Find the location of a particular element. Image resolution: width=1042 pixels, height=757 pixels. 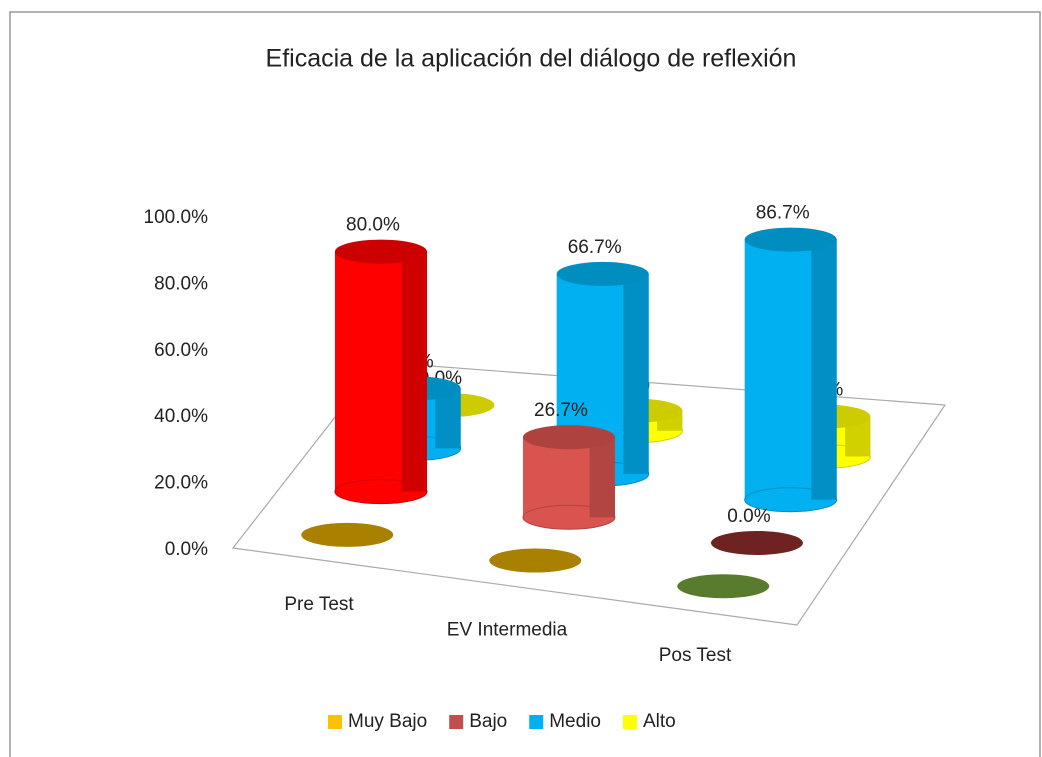

y-tick-label: 0.0% is located at coordinates (186, 549).